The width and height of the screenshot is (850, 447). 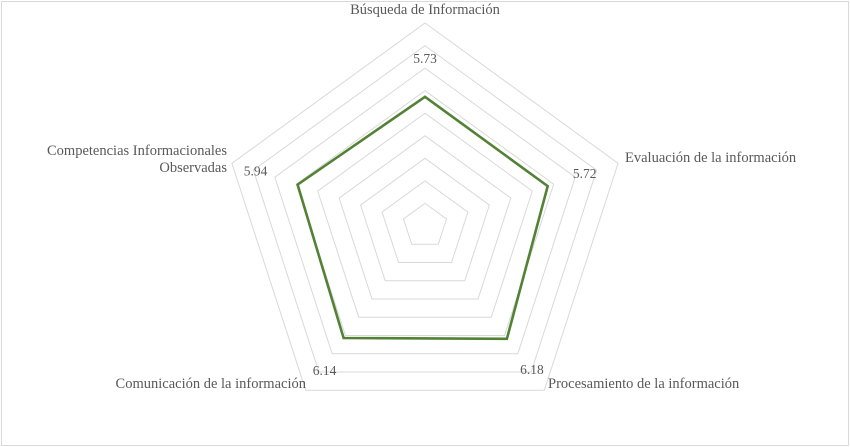 I want to click on axis-label: Comunicación de la información, so click(x=211, y=384).